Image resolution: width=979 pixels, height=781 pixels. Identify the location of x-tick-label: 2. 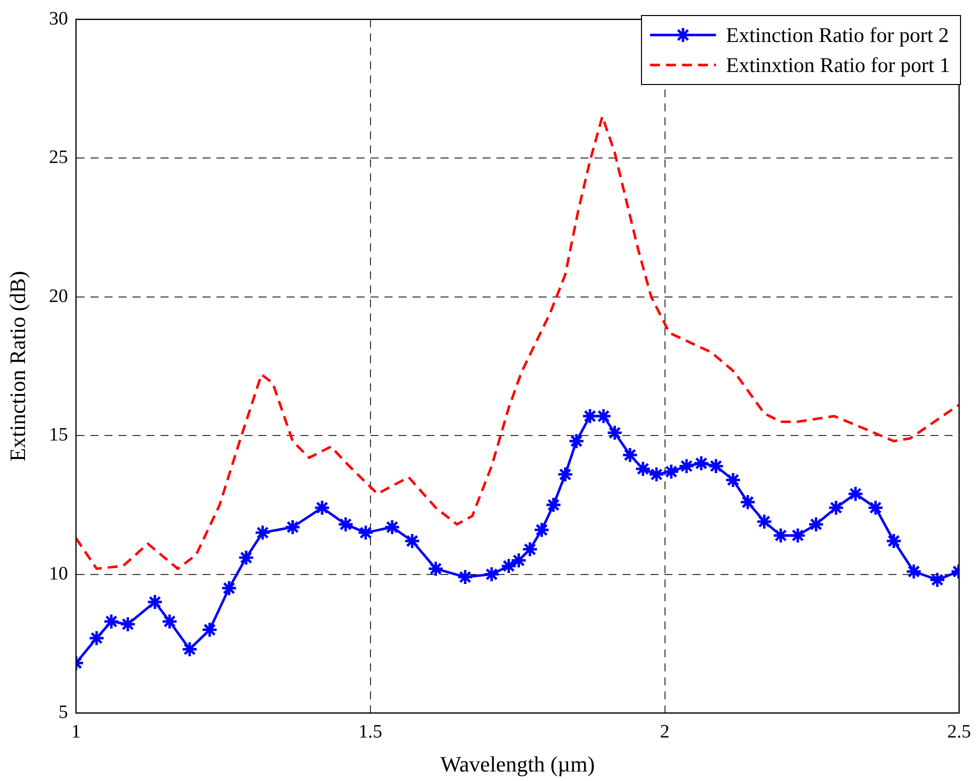
(665, 731).